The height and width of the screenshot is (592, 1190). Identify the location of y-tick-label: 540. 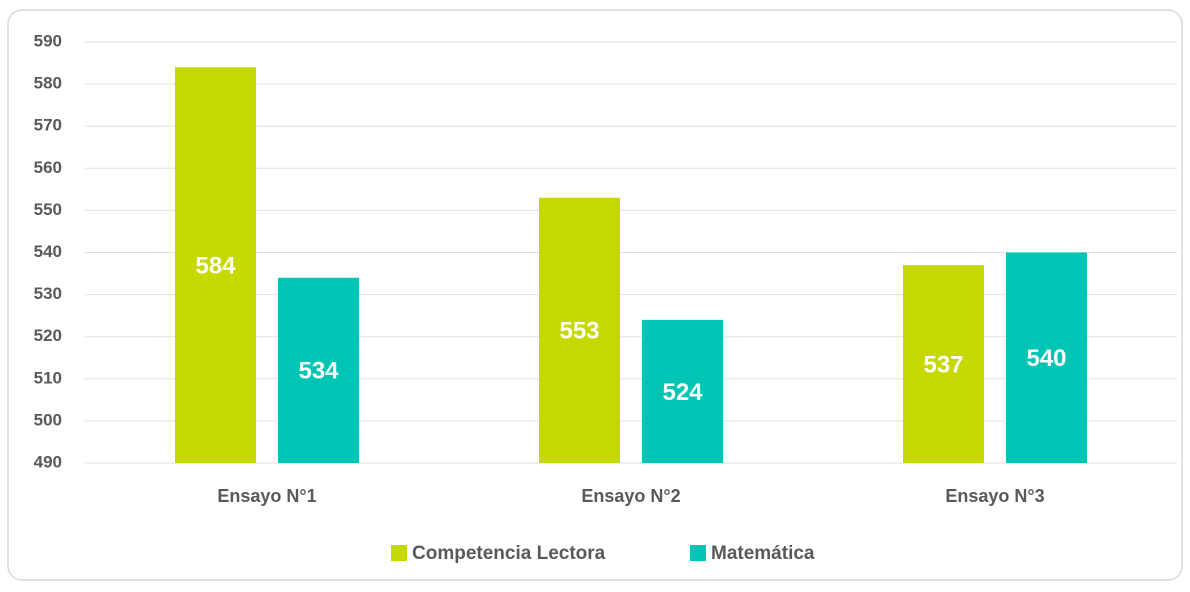
(48, 251).